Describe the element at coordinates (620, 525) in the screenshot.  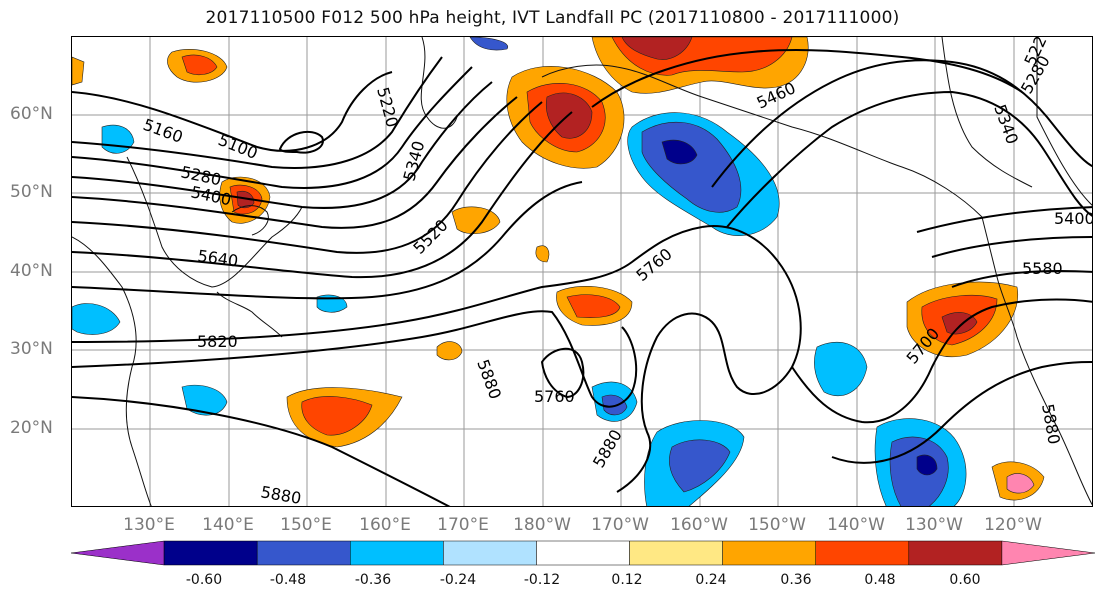
I see `lon-label-170w: 170°W` at that location.